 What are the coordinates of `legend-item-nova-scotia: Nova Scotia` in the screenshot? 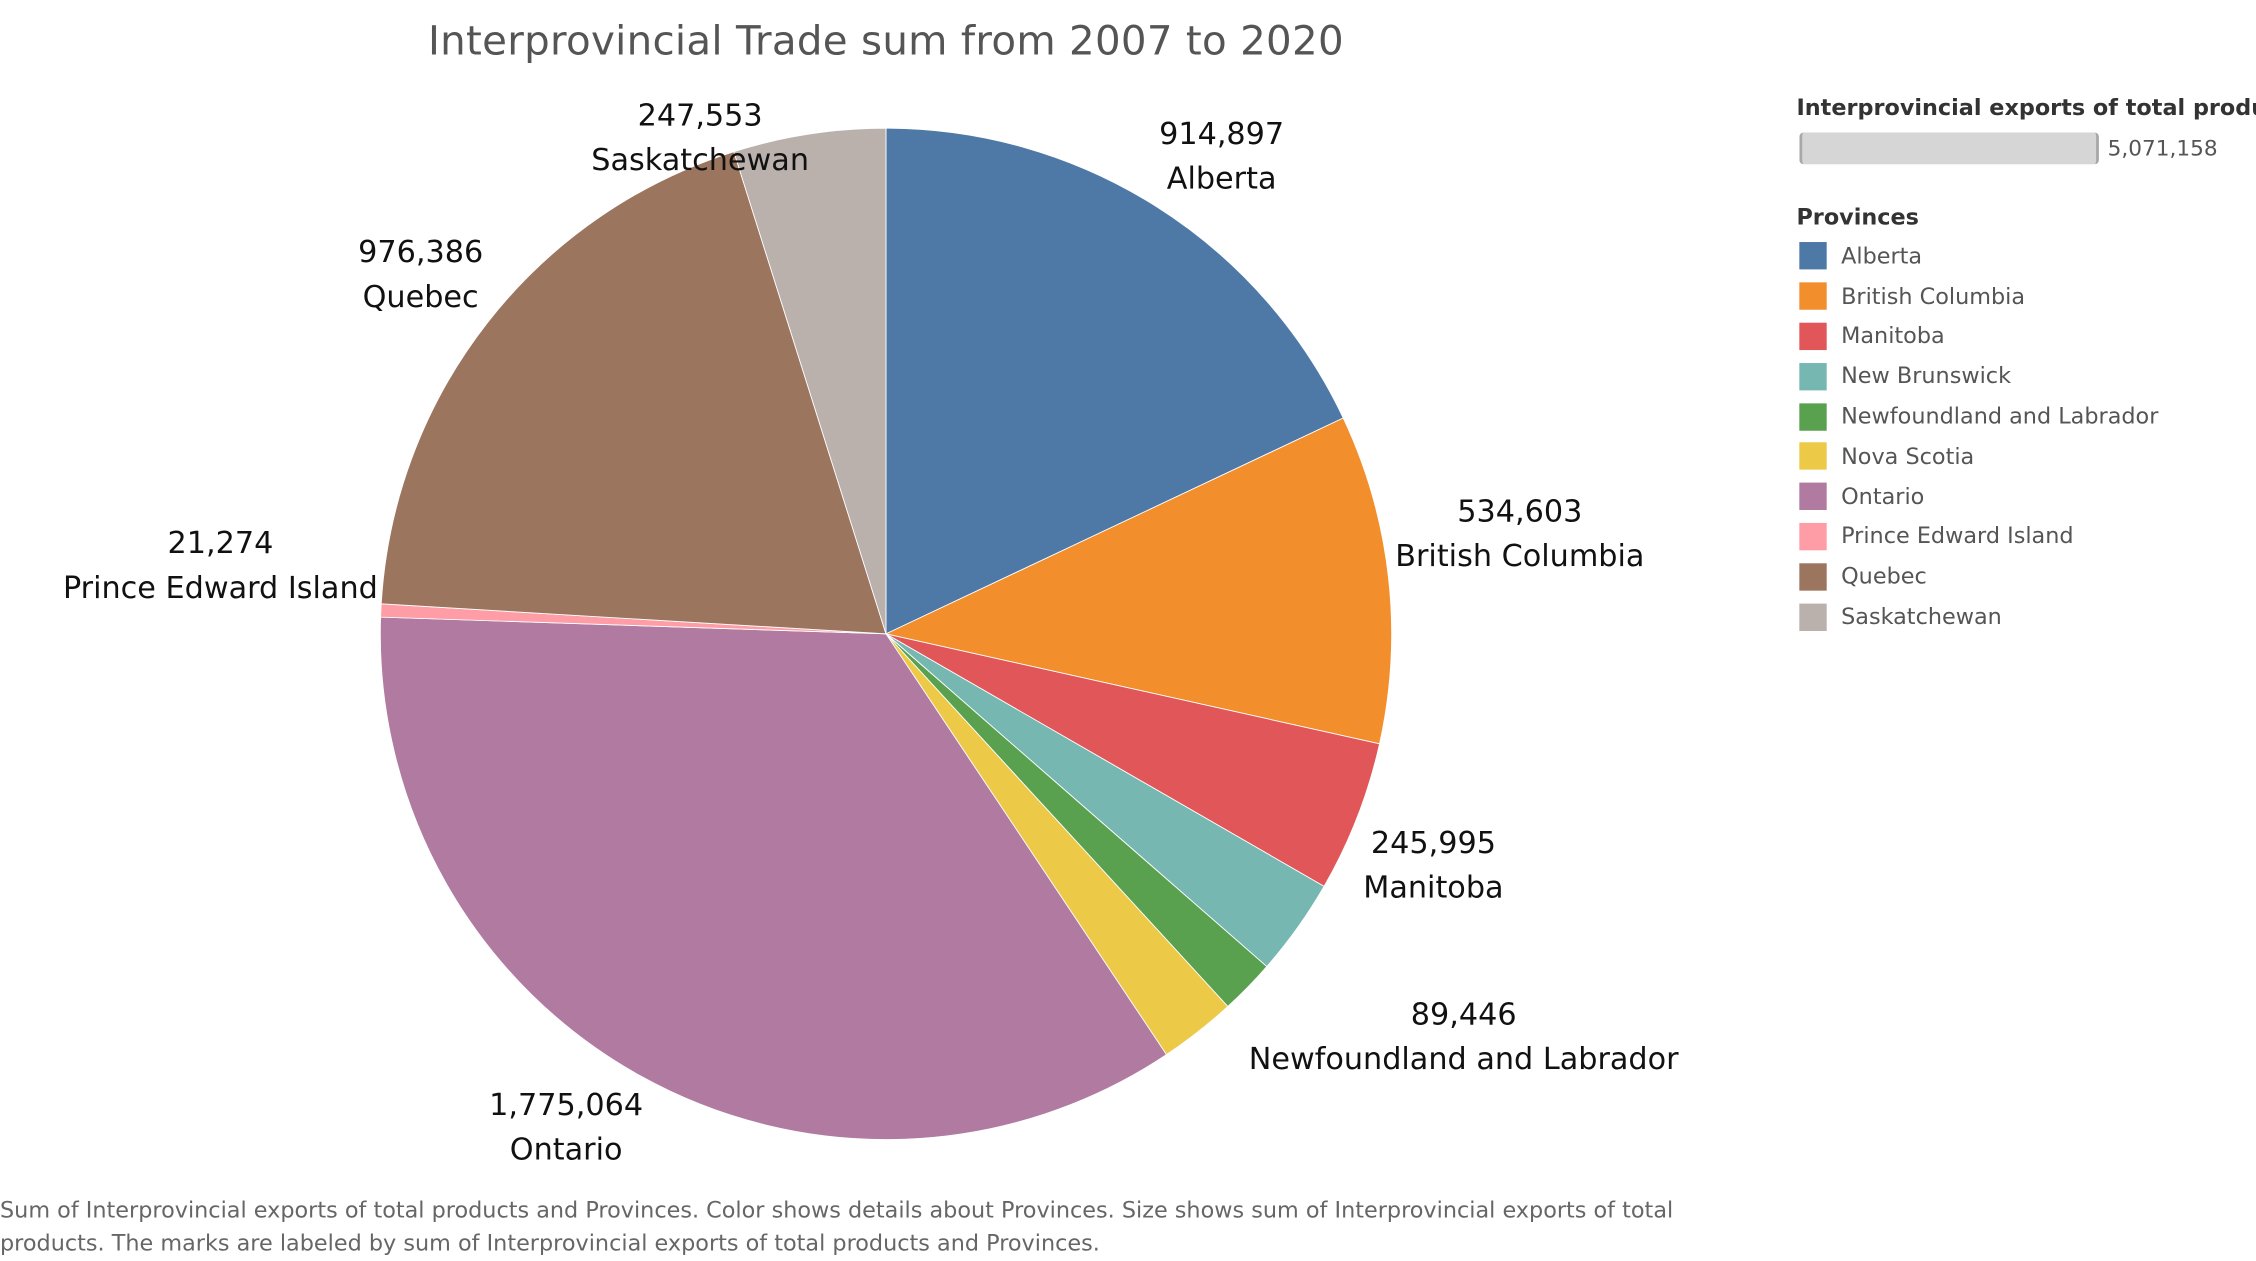 It's located at (2025, 456).